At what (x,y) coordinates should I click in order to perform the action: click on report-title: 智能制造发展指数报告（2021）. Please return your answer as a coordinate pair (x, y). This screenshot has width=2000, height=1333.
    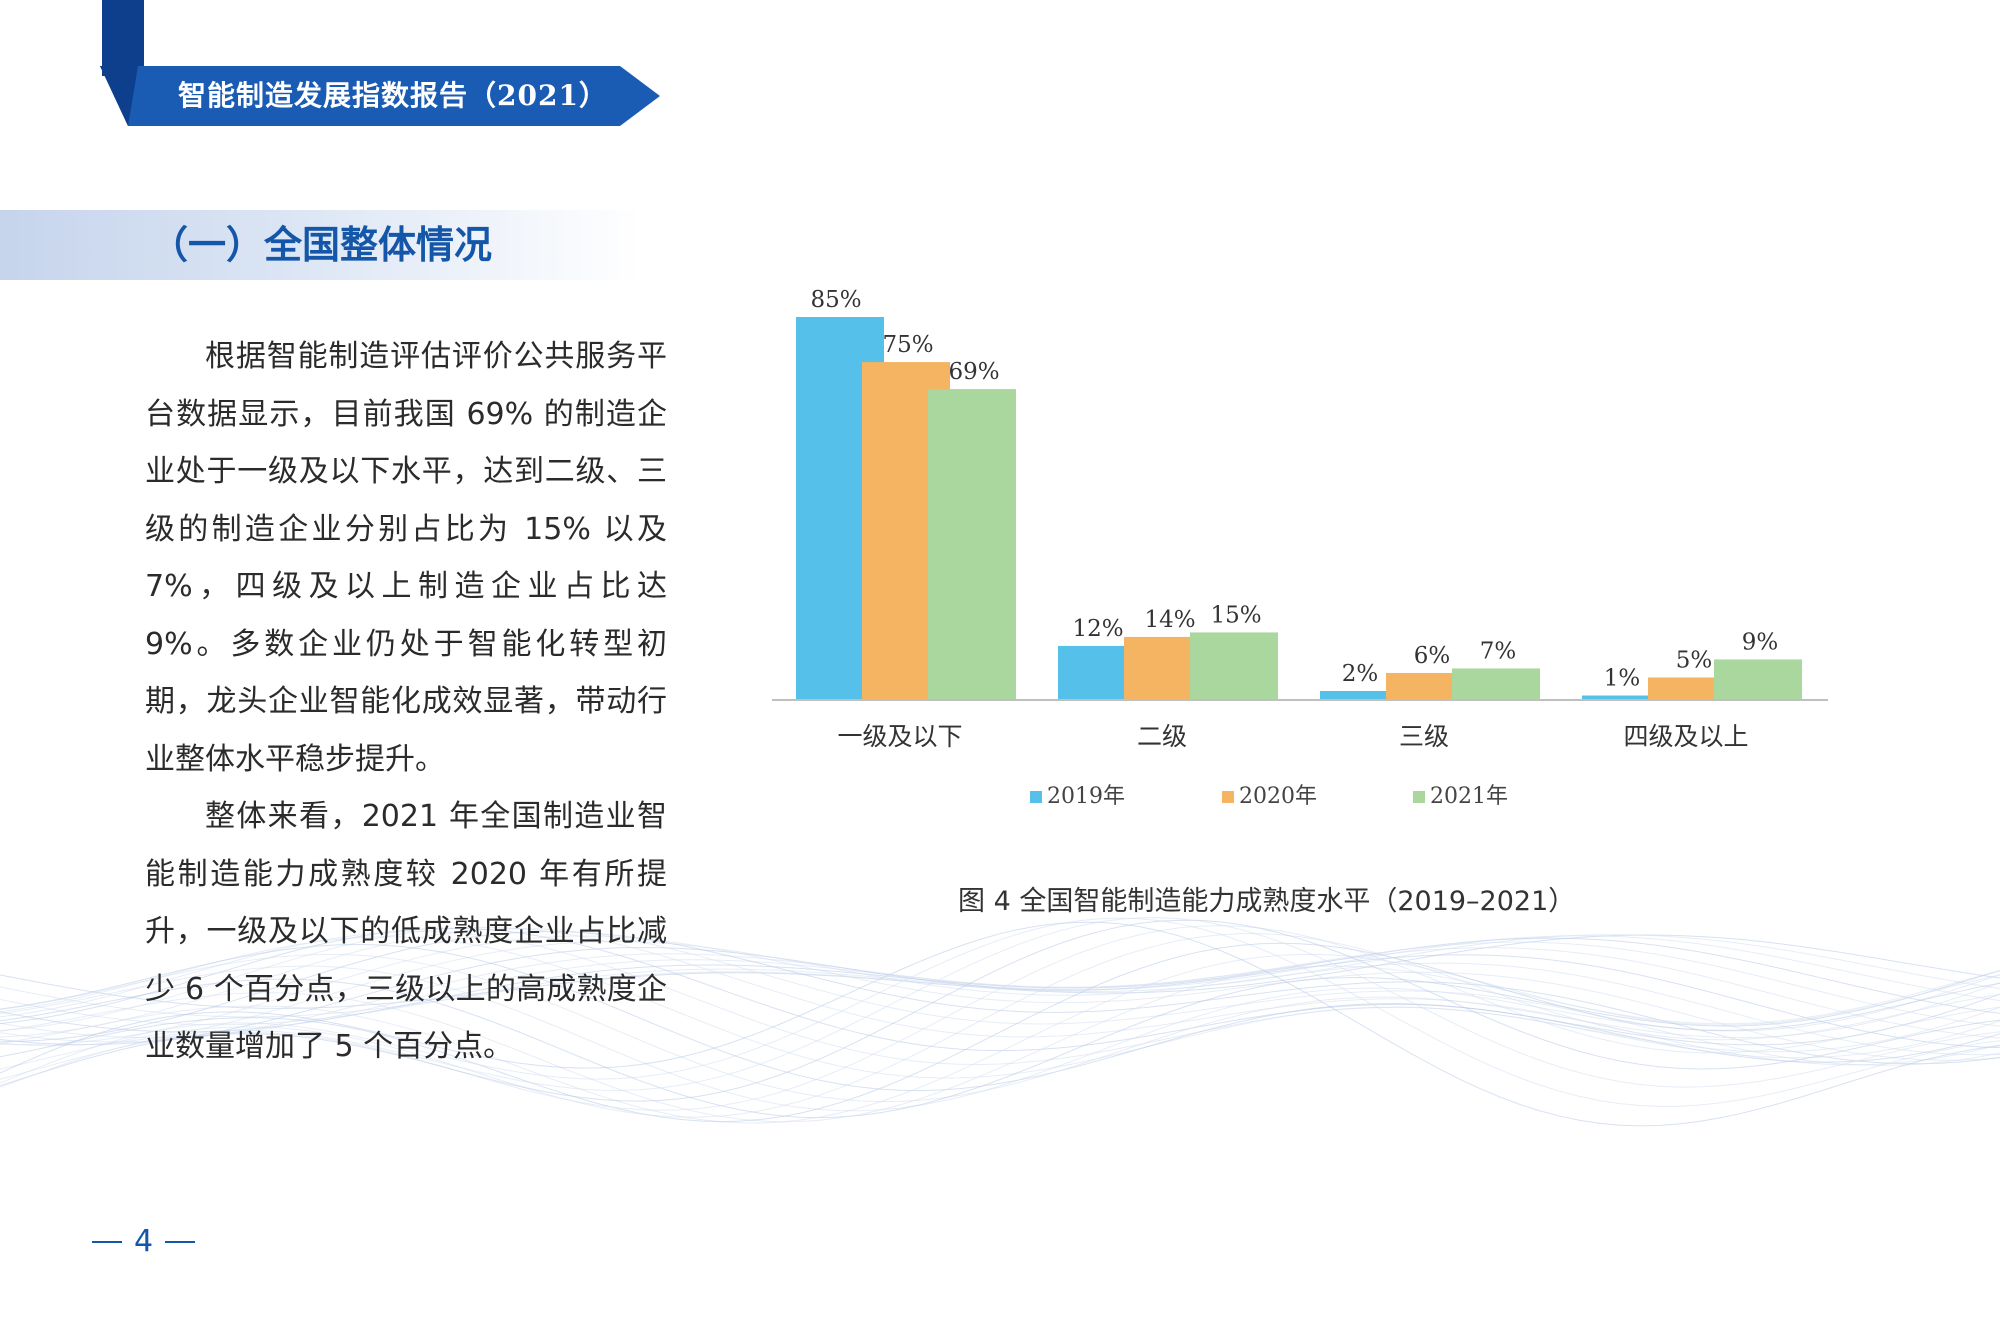
    Looking at the image, I should click on (393, 95).